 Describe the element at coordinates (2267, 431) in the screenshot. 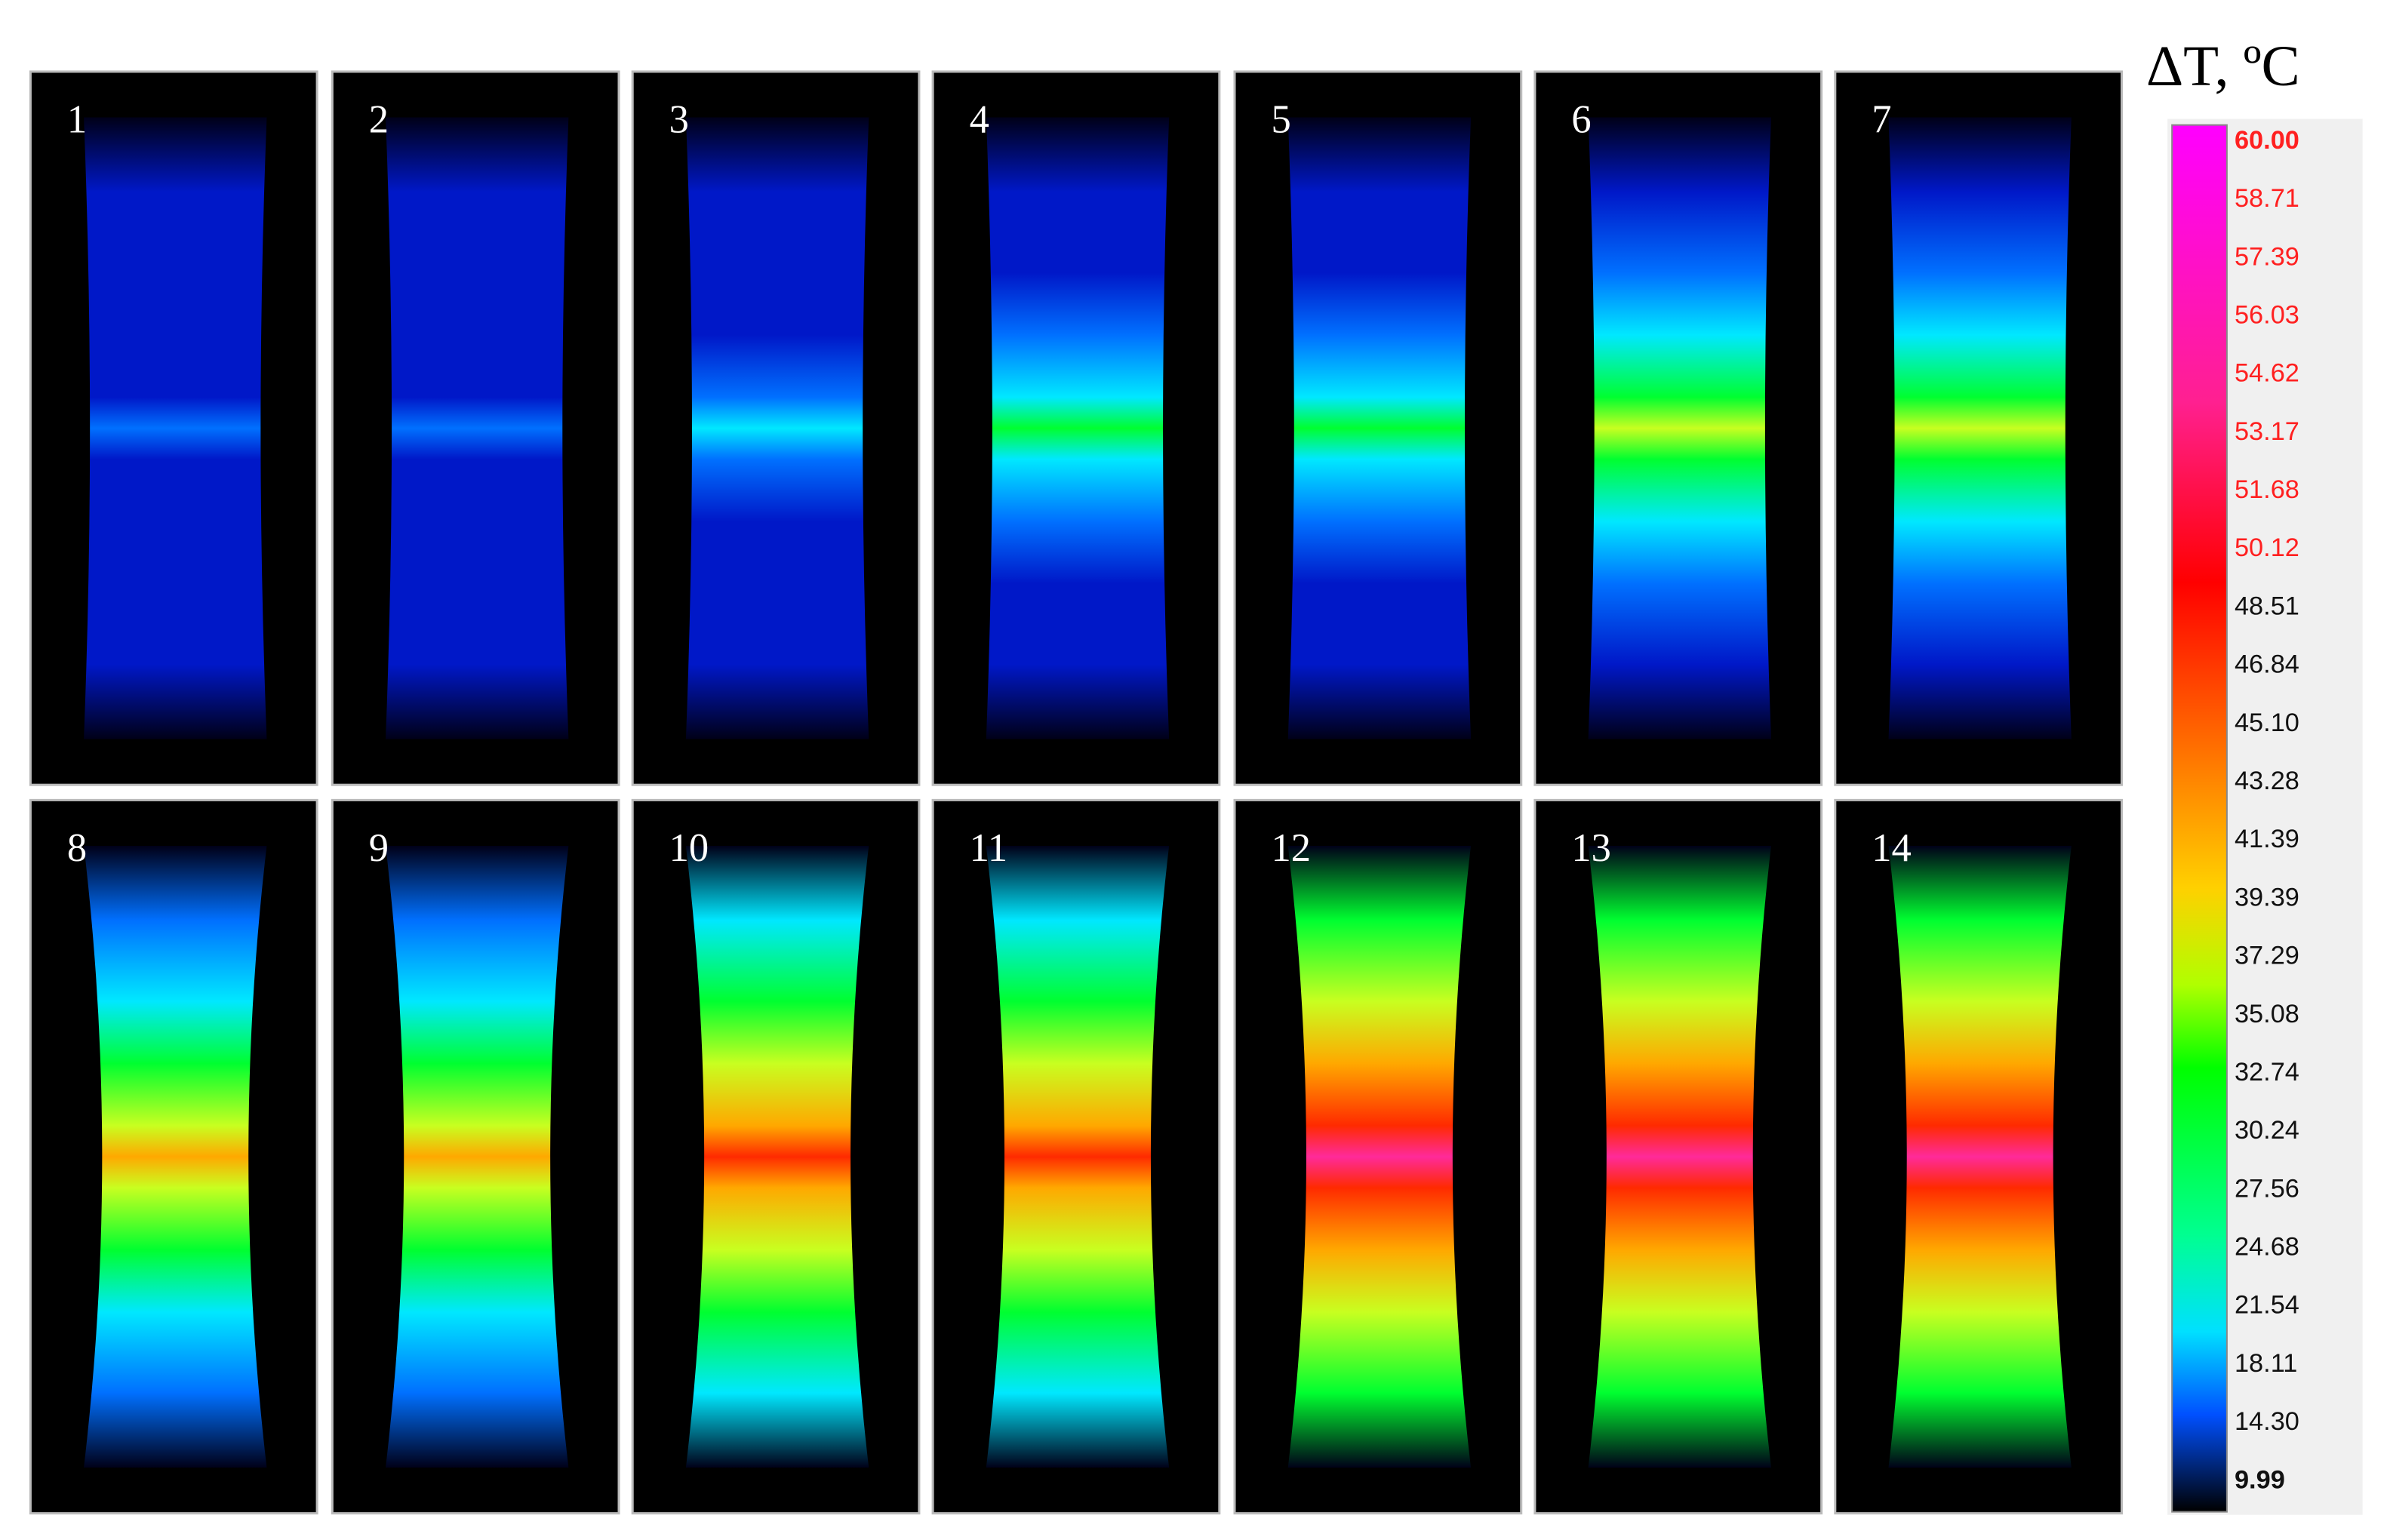

I see `colorbar-label: 53.17` at that location.